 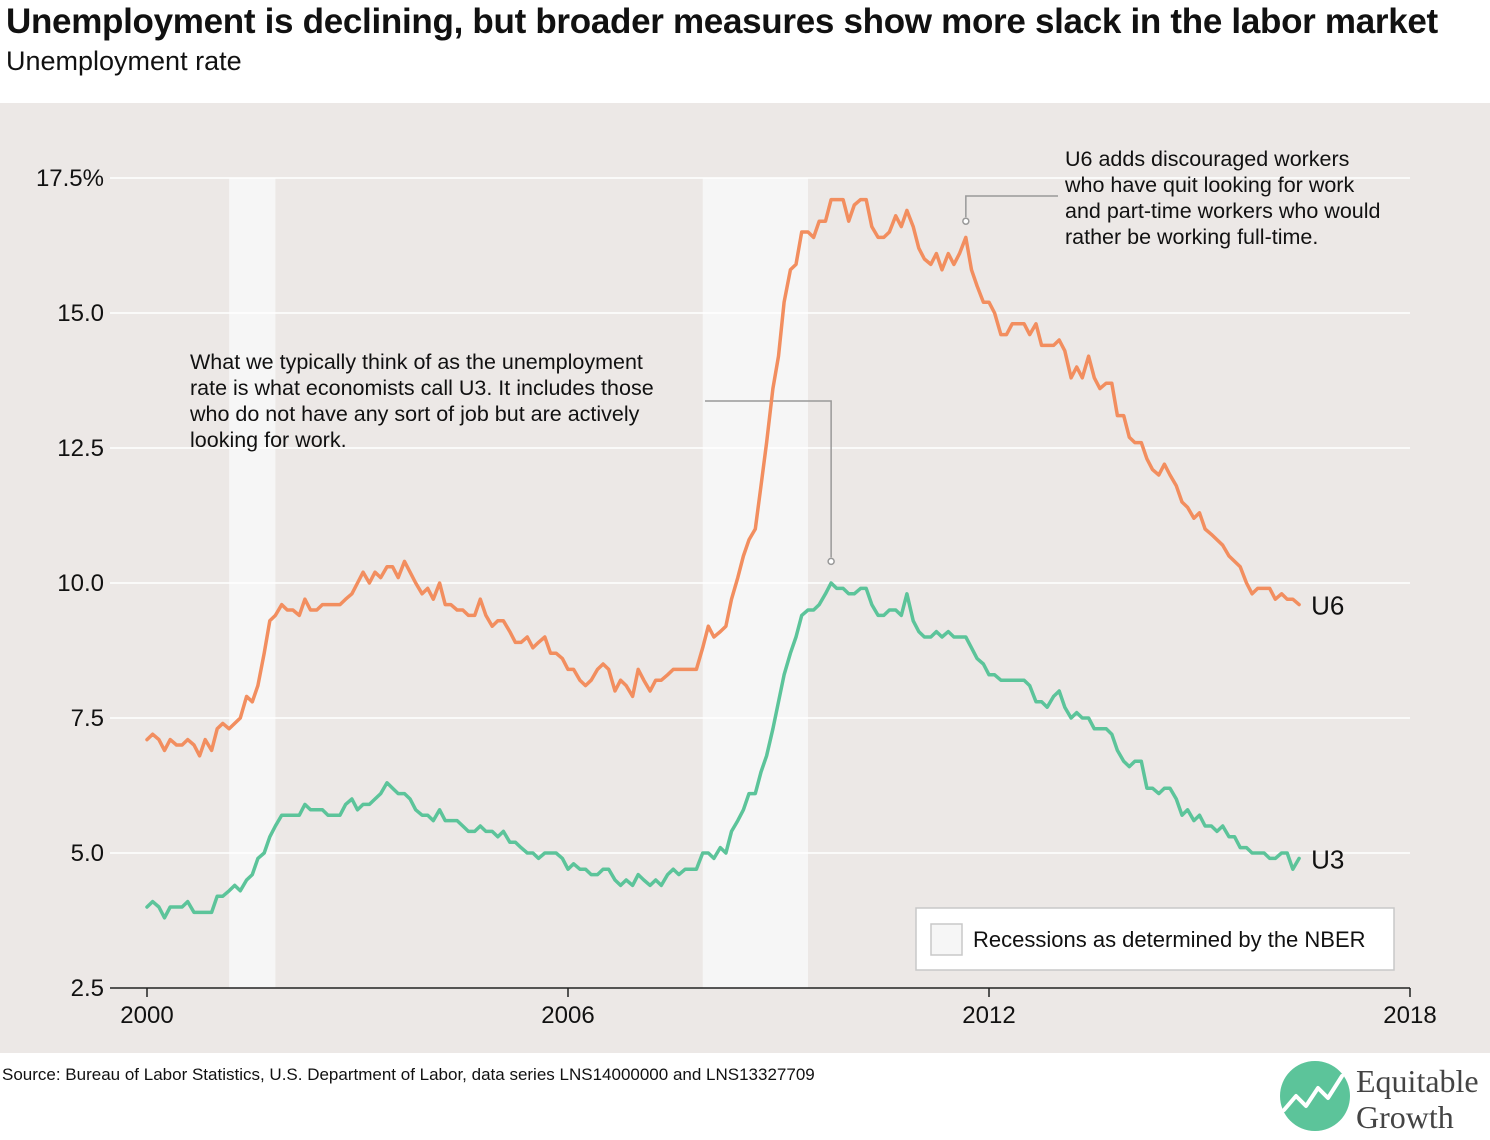 What do you see at coordinates (1209, 185) in the screenshot?
I see `annotation-u6-line-2: who have quit looking for work` at bounding box center [1209, 185].